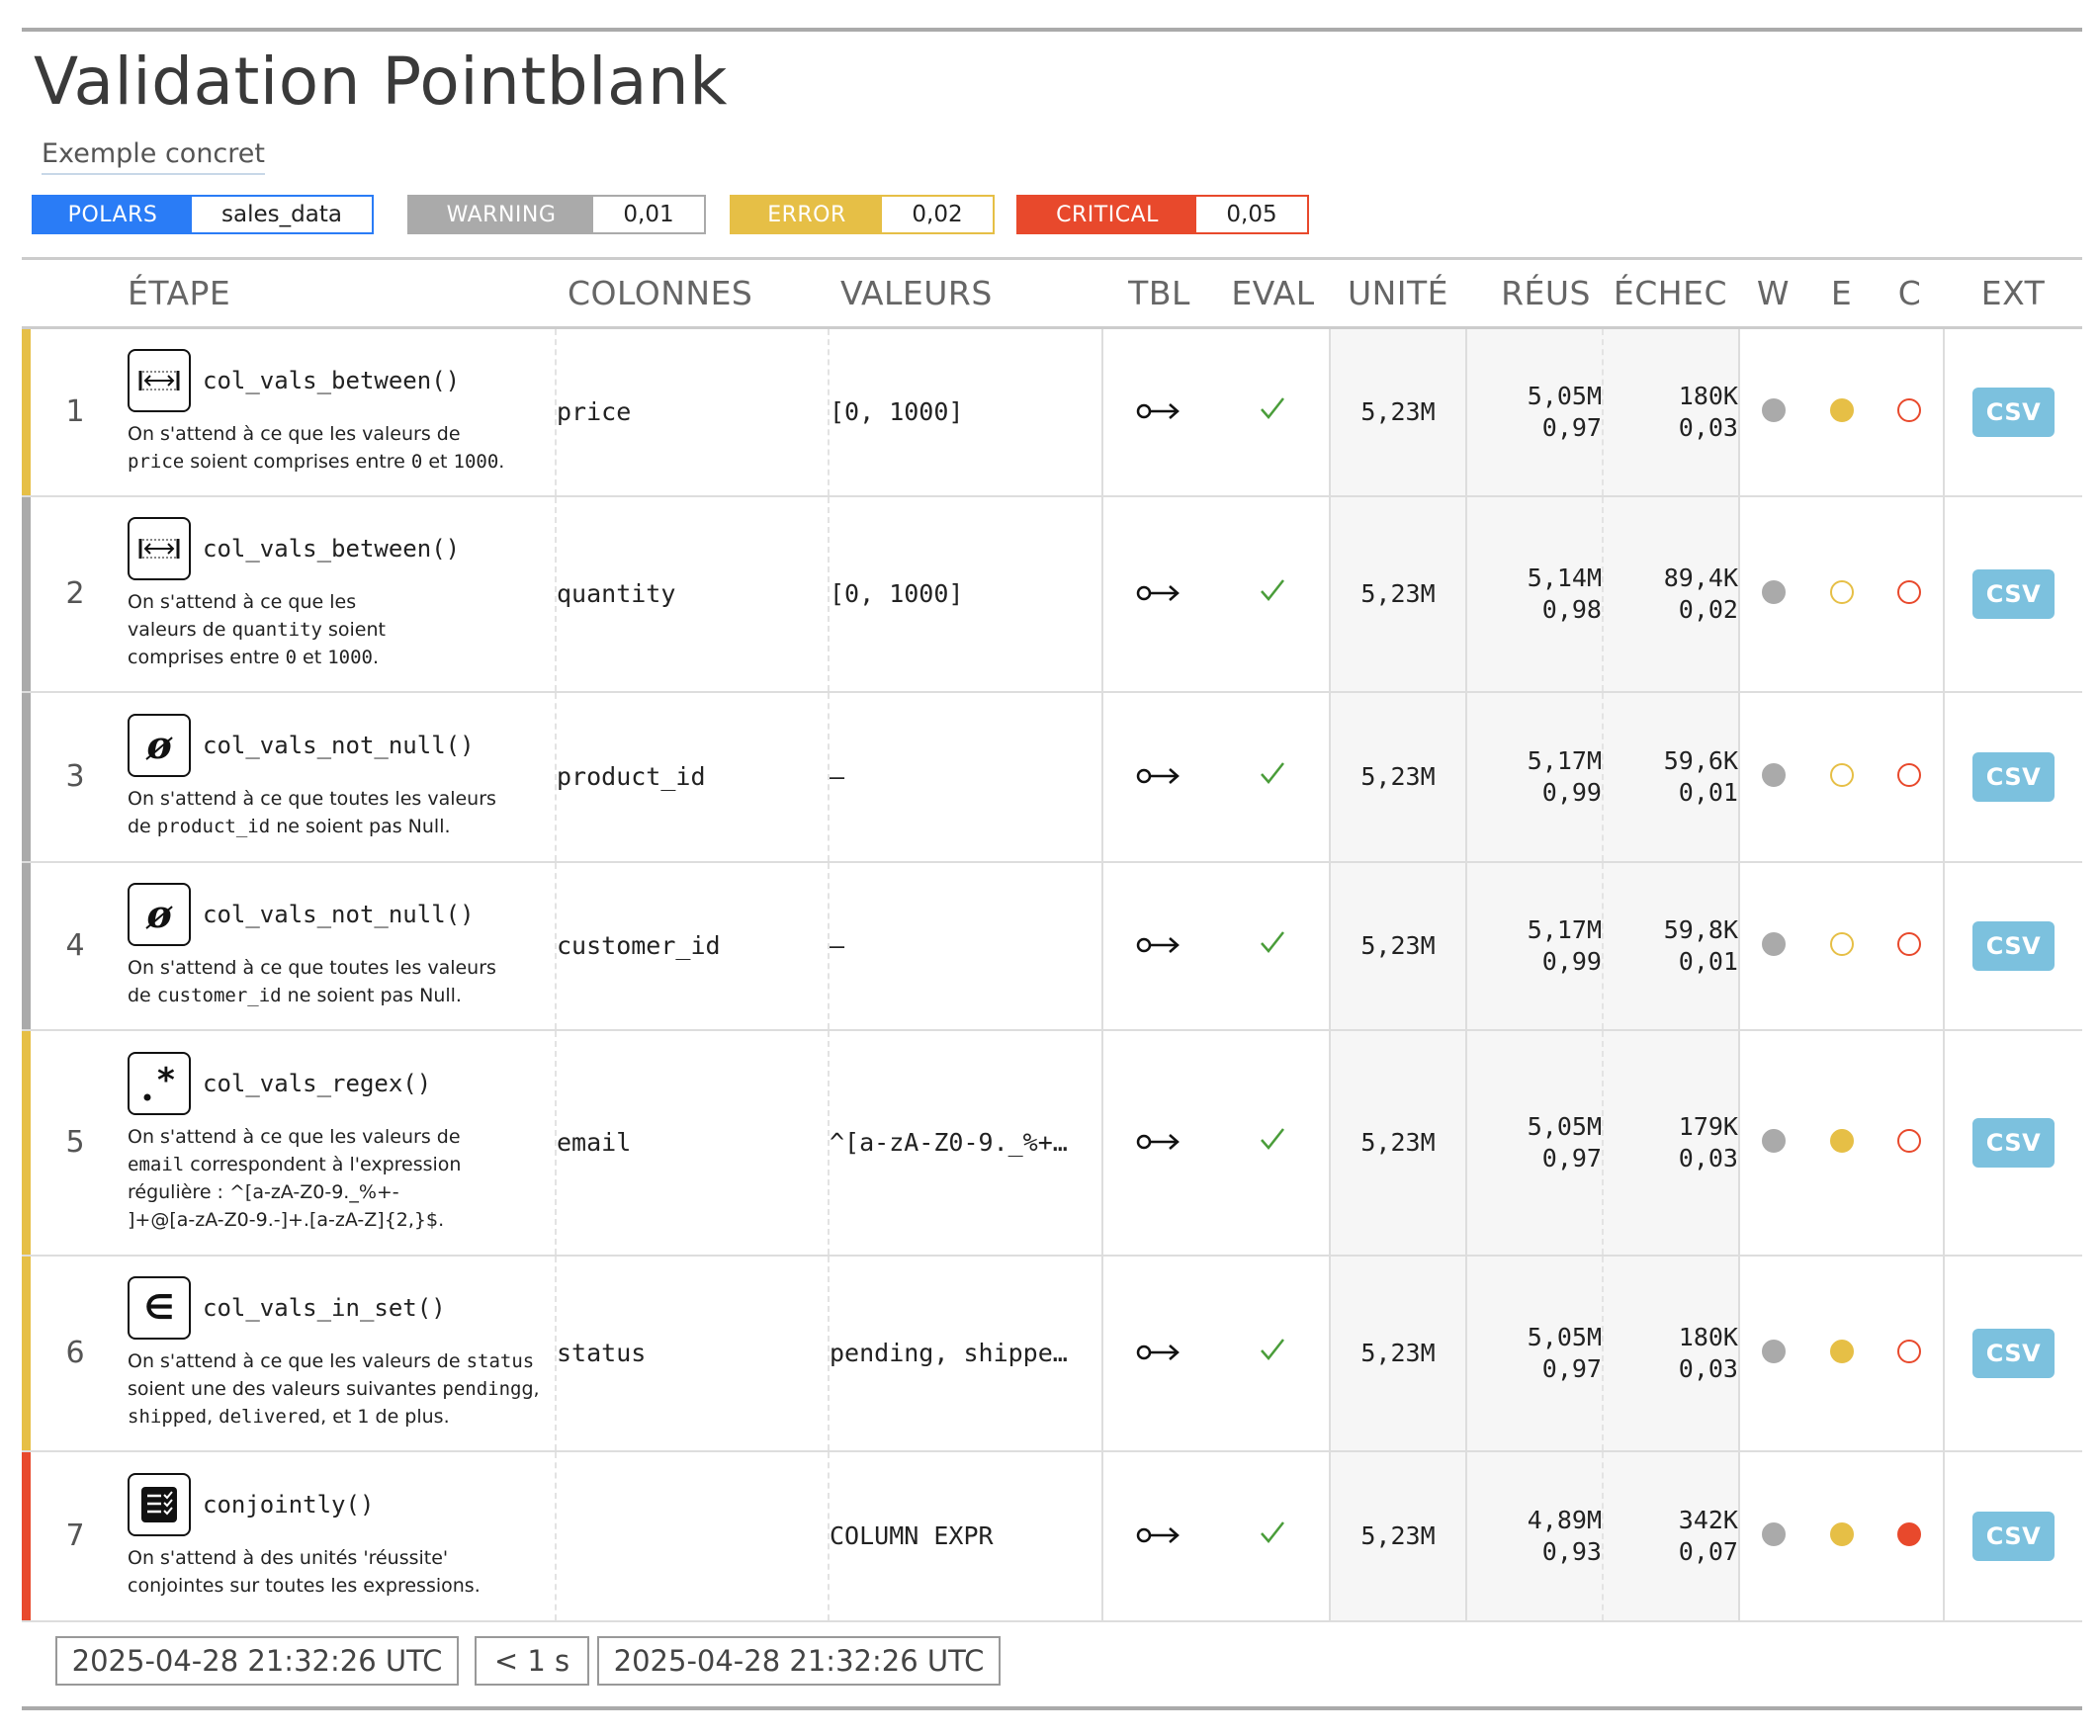 The width and height of the screenshot is (2100, 1736). I want to click on critical-dot-icon, so click(1909, 1140).